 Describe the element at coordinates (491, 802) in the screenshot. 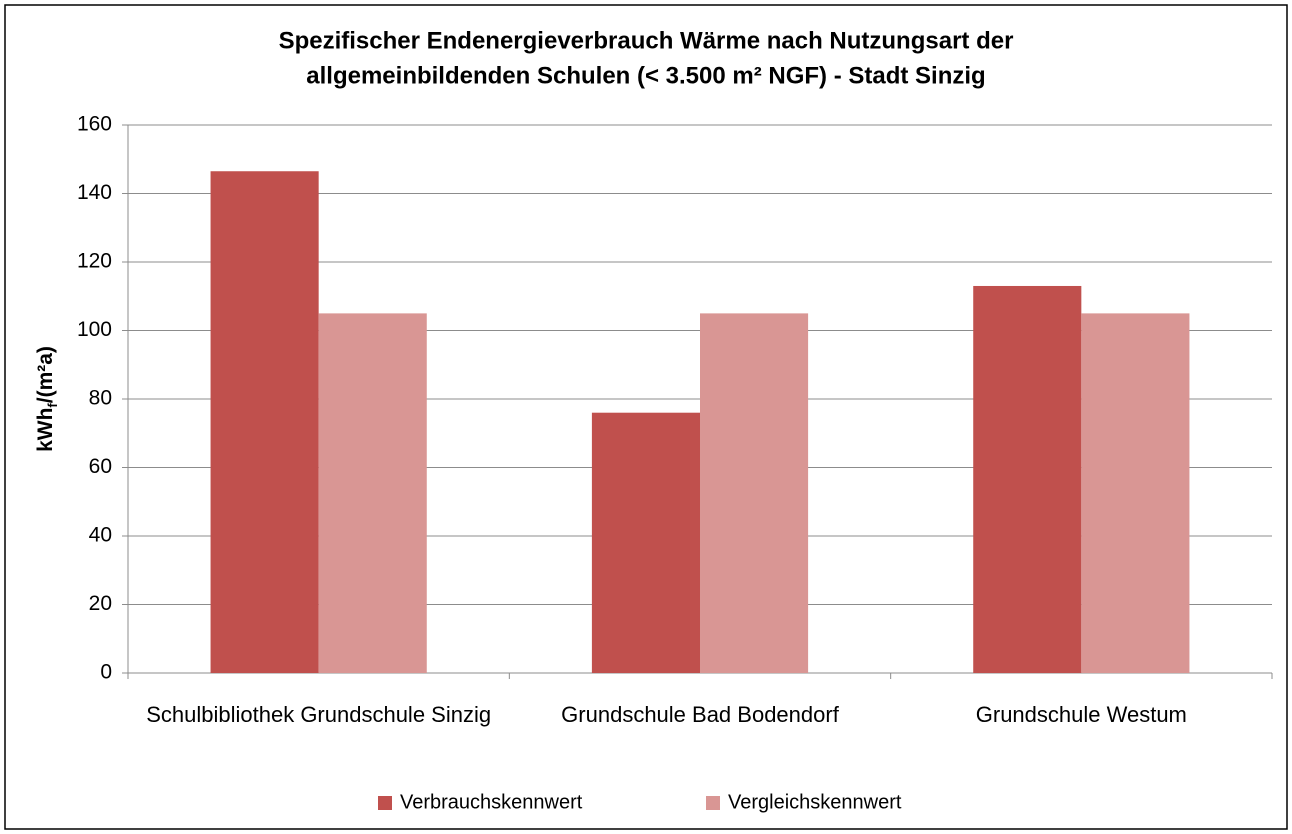

I see `legend-label: Verbrauchskennwert` at that location.